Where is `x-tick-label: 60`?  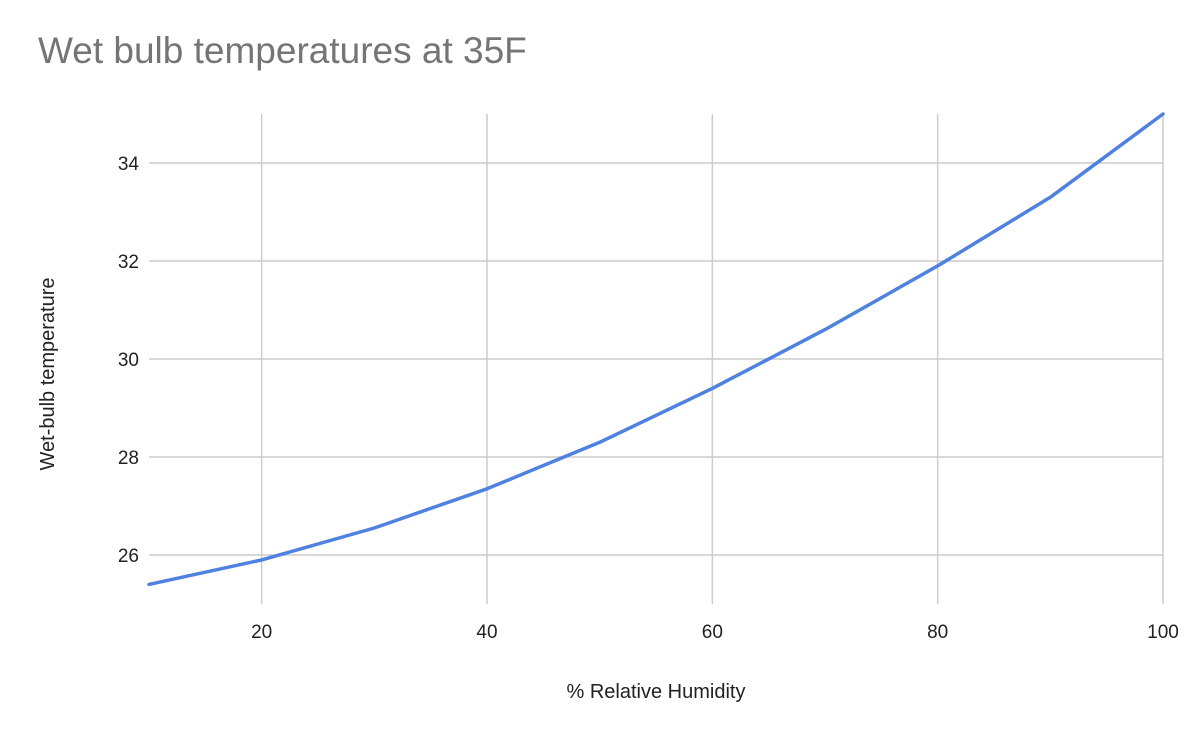
x-tick-label: 60 is located at coordinates (712, 632).